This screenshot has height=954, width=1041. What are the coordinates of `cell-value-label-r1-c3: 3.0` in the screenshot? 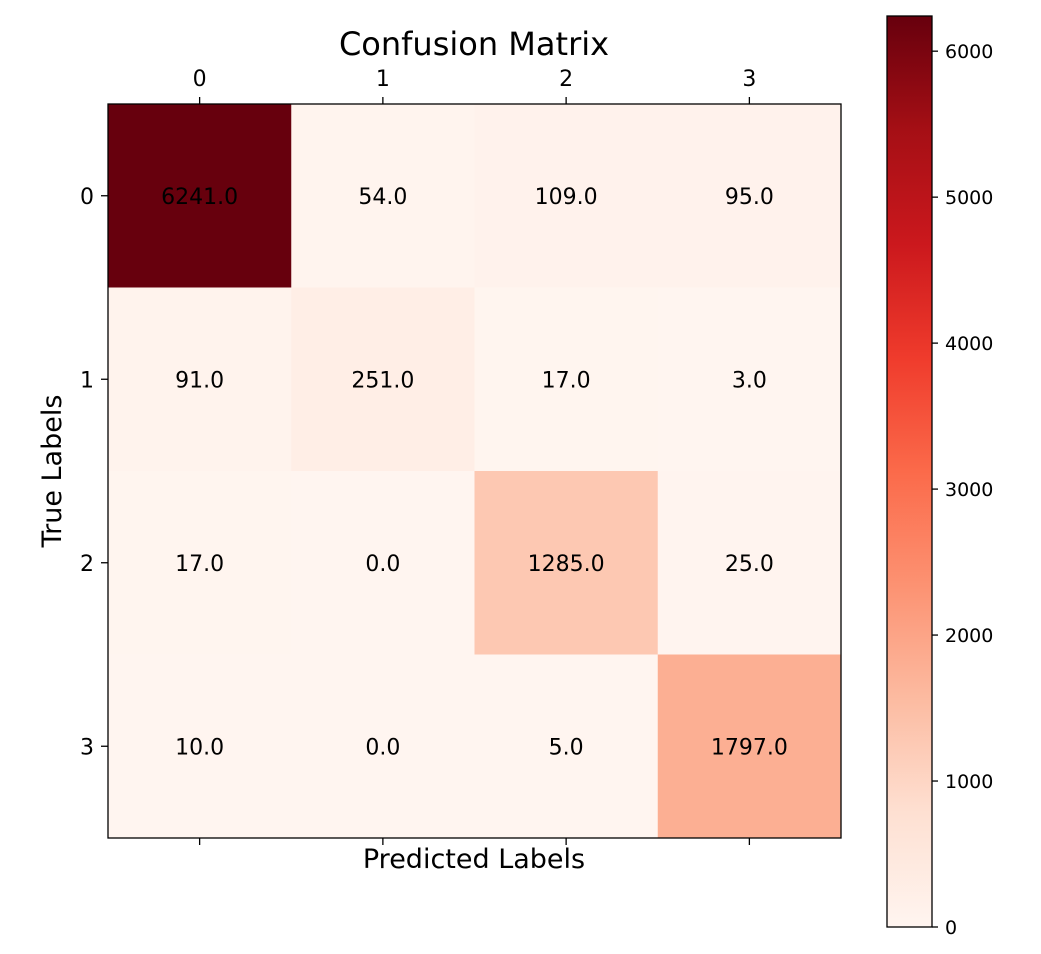 It's located at (749, 380).